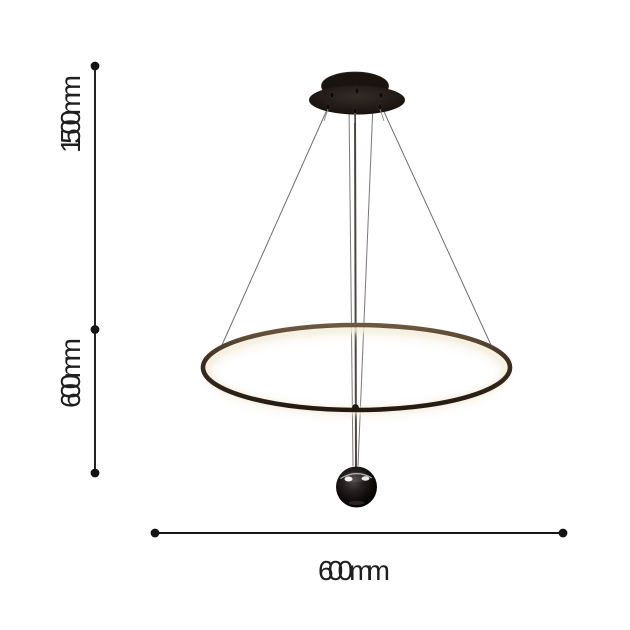 The height and width of the screenshot is (630, 630). I want to click on label-width: 600 mm, so click(354, 570).